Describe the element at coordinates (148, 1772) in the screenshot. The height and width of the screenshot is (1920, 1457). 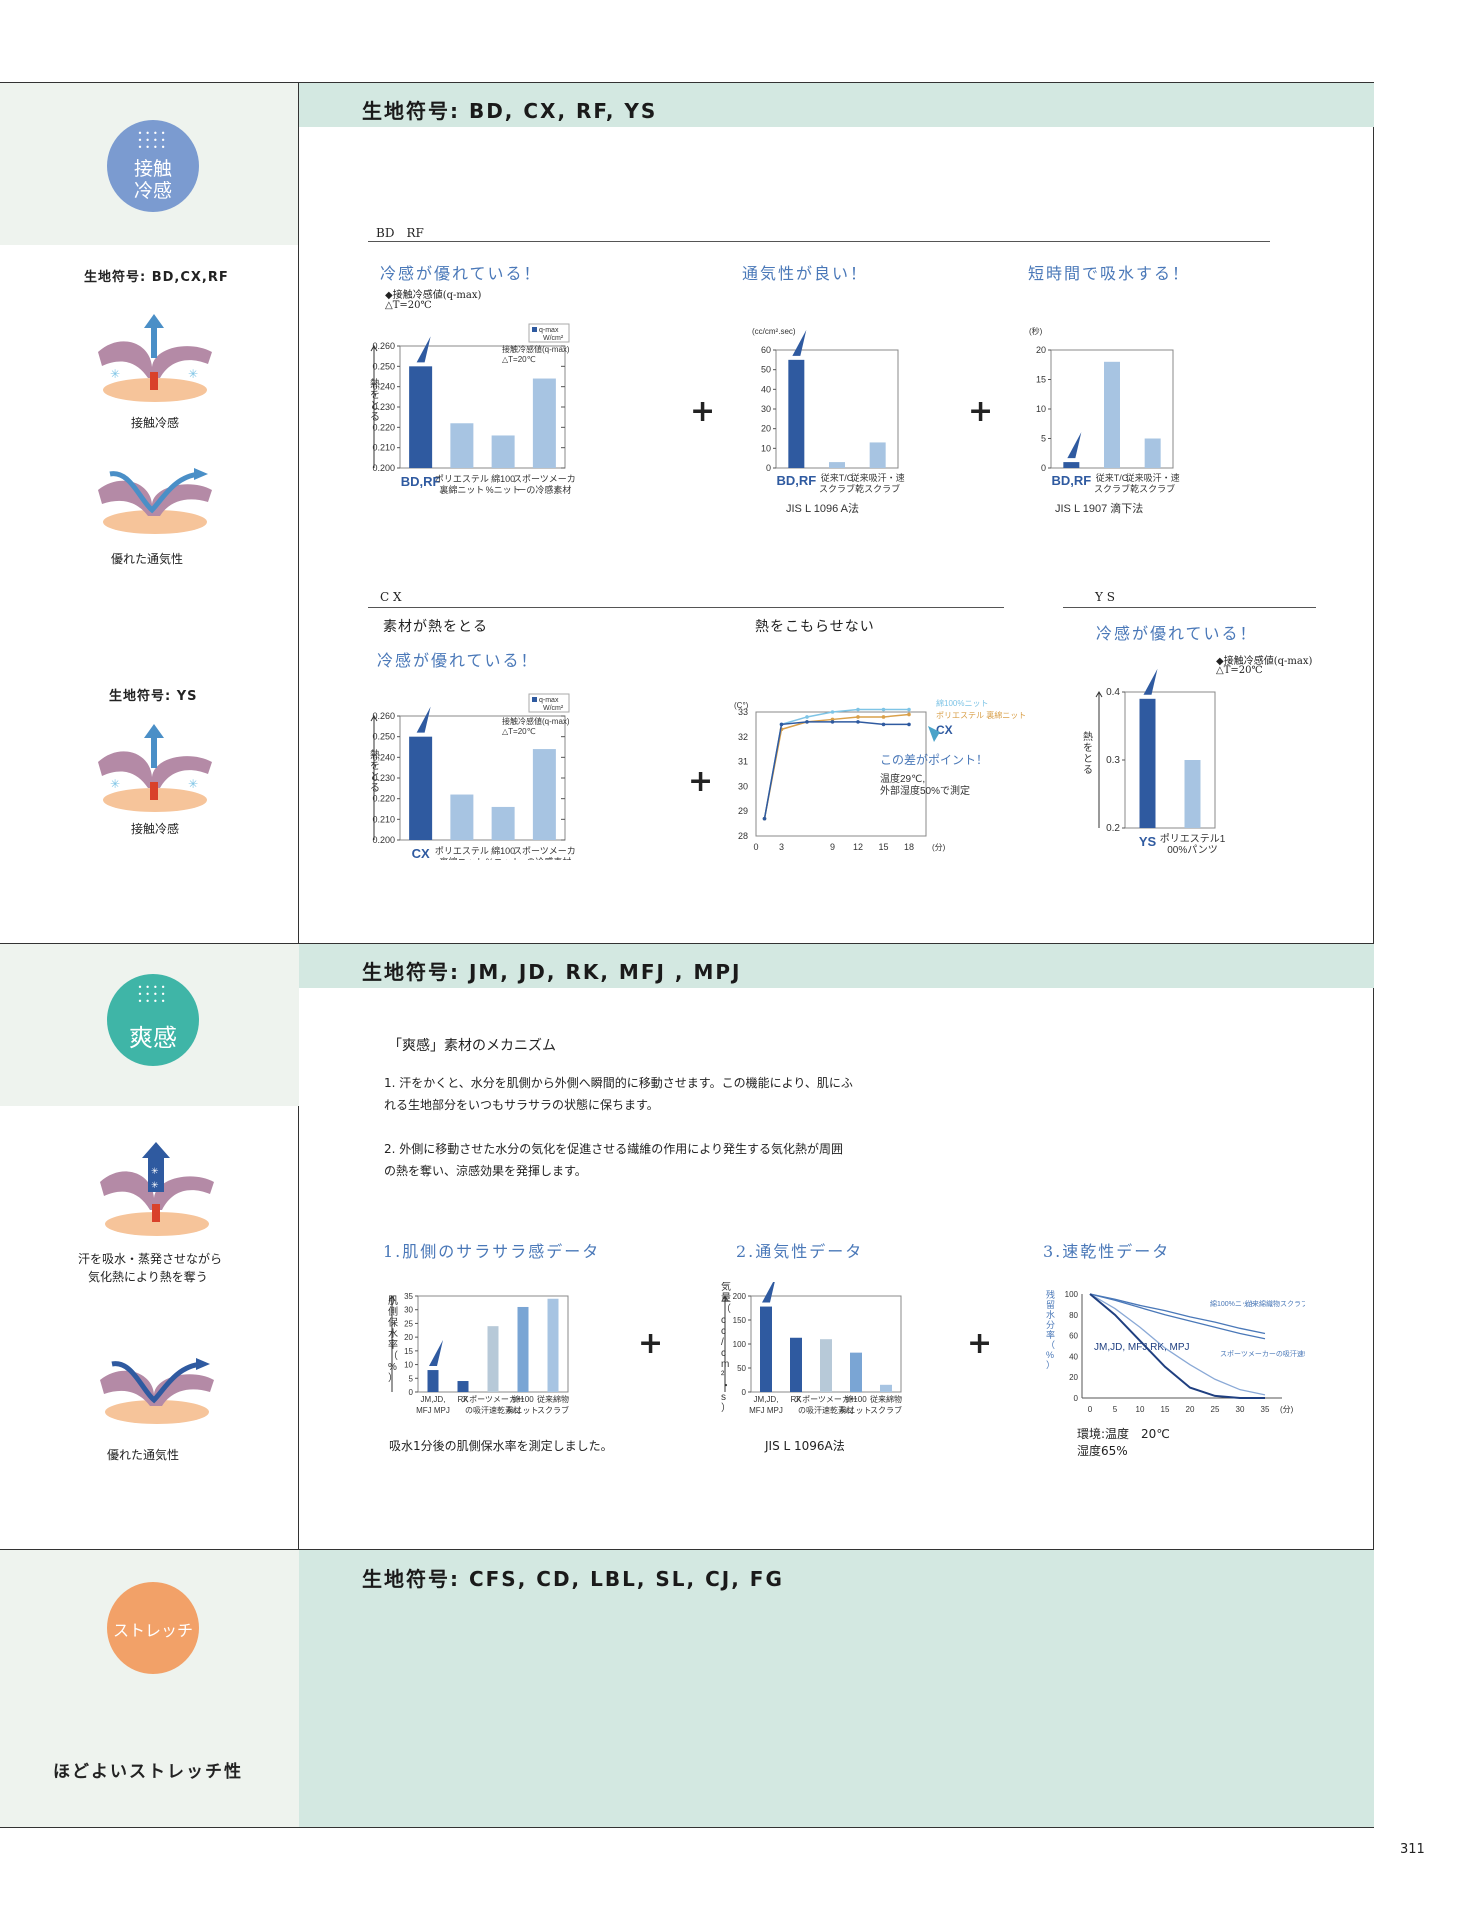
I see `stretch-caption: ほどよいストレッチ性` at that location.